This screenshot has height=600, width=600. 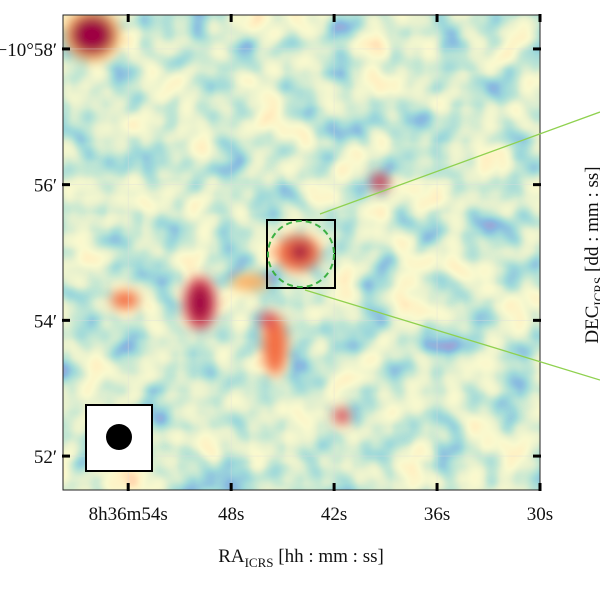 What do you see at coordinates (45, 457) in the screenshot?
I see `y-tick-label: 52′` at bounding box center [45, 457].